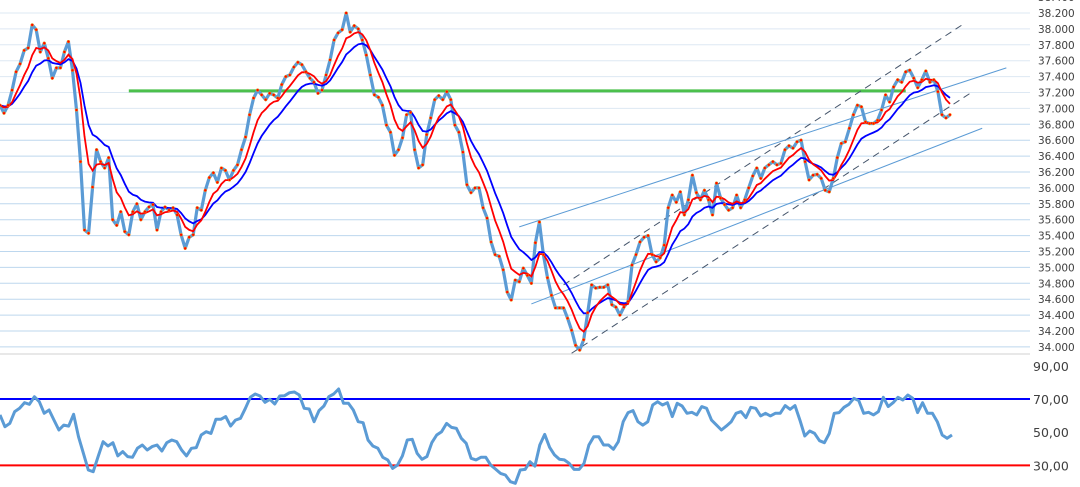 The width and height of the screenshot is (1080, 487). I want to click on trendline, so click(763, 147).